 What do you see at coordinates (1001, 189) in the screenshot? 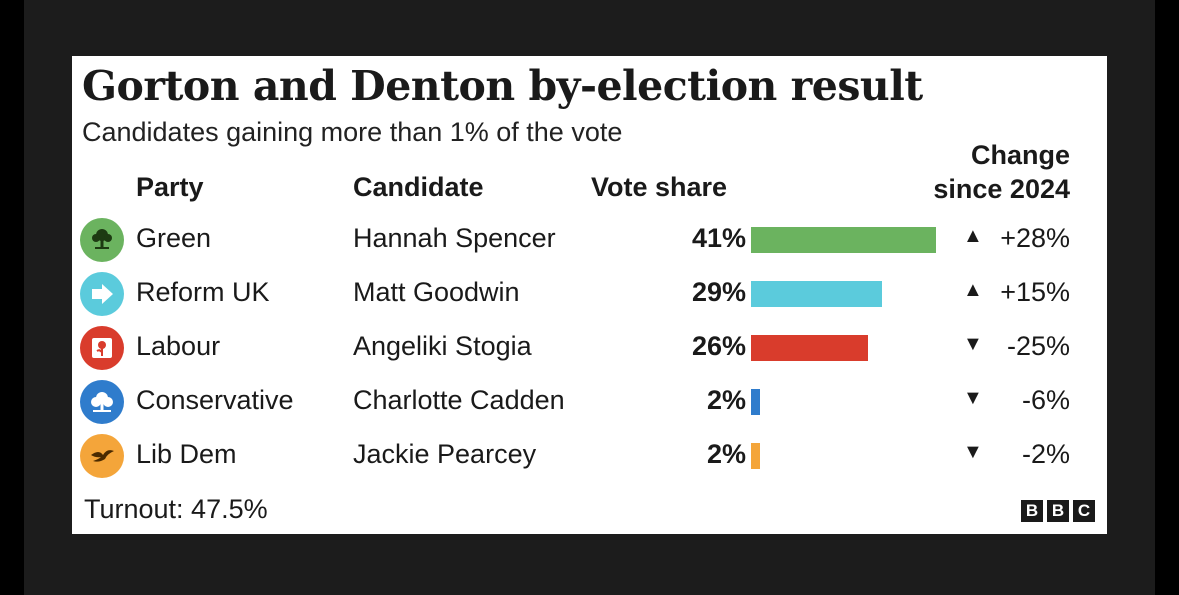
I see `header-change-line2: since 2024` at bounding box center [1001, 189].